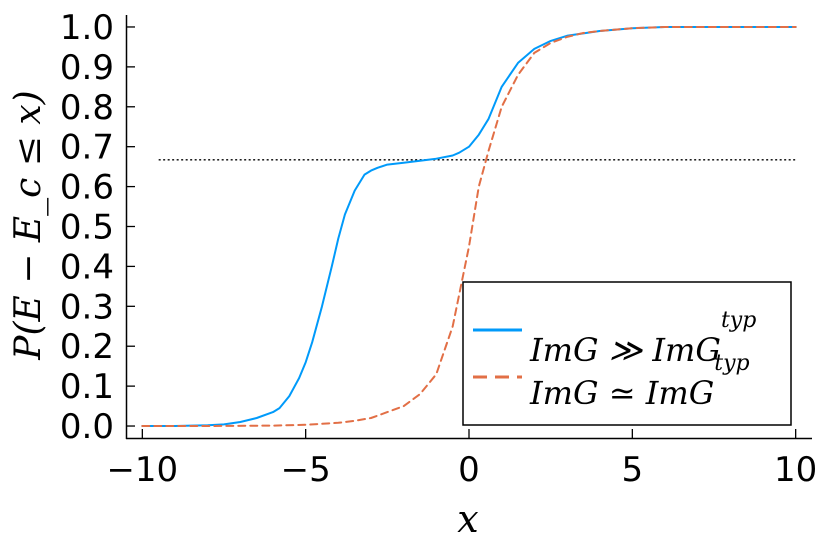  I want to click on y-tick-label: 0.9, so click(87, 68).